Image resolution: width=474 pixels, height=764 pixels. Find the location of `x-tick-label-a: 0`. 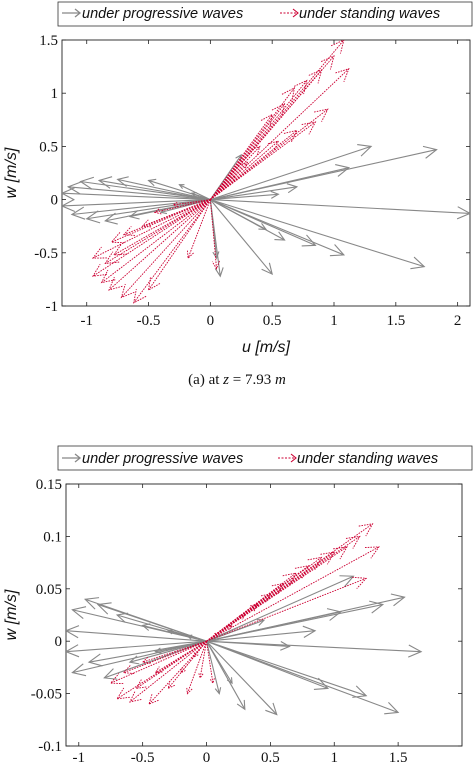

x-tick-label-a: 0 is located at coordinates (211, 321).